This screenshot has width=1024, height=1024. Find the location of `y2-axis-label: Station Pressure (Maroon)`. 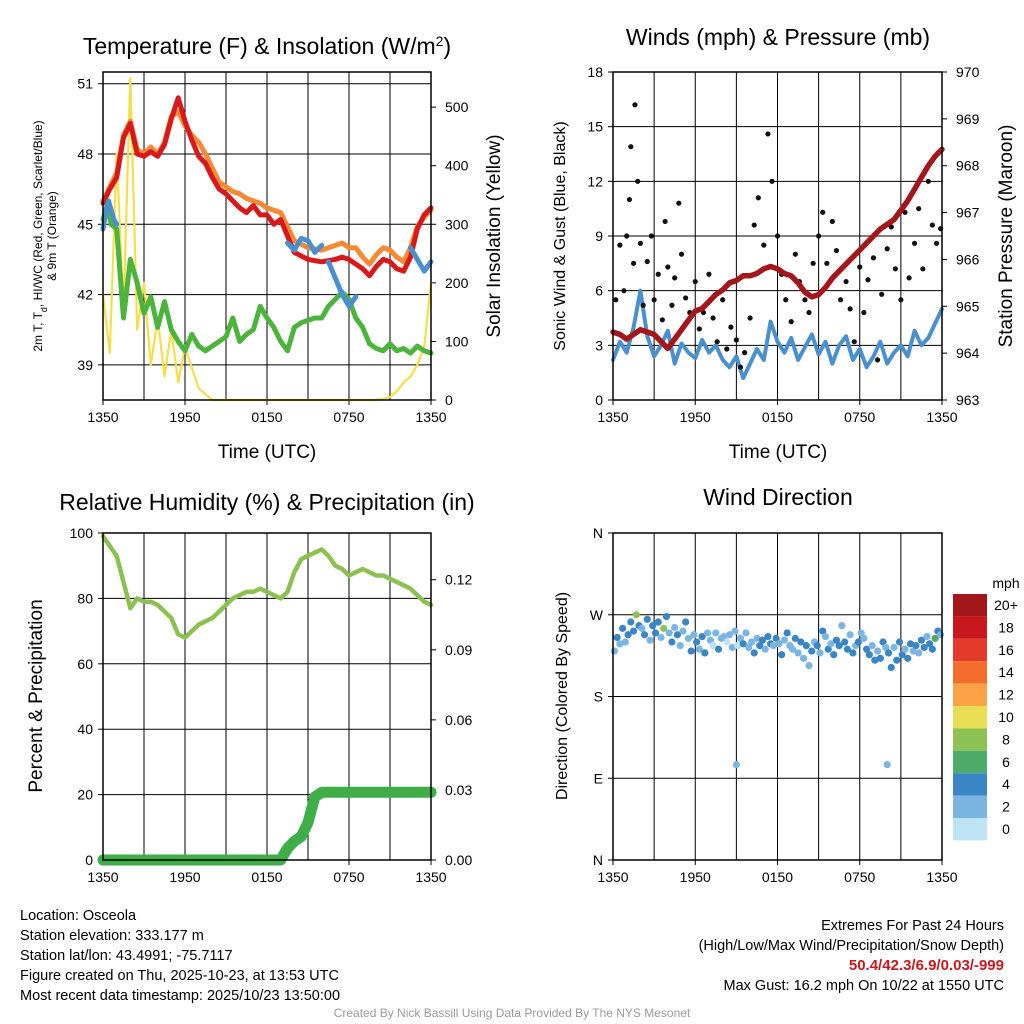

y2-axis-label: Station Pressure (Maroon) is located at coordinates (1006, 236).